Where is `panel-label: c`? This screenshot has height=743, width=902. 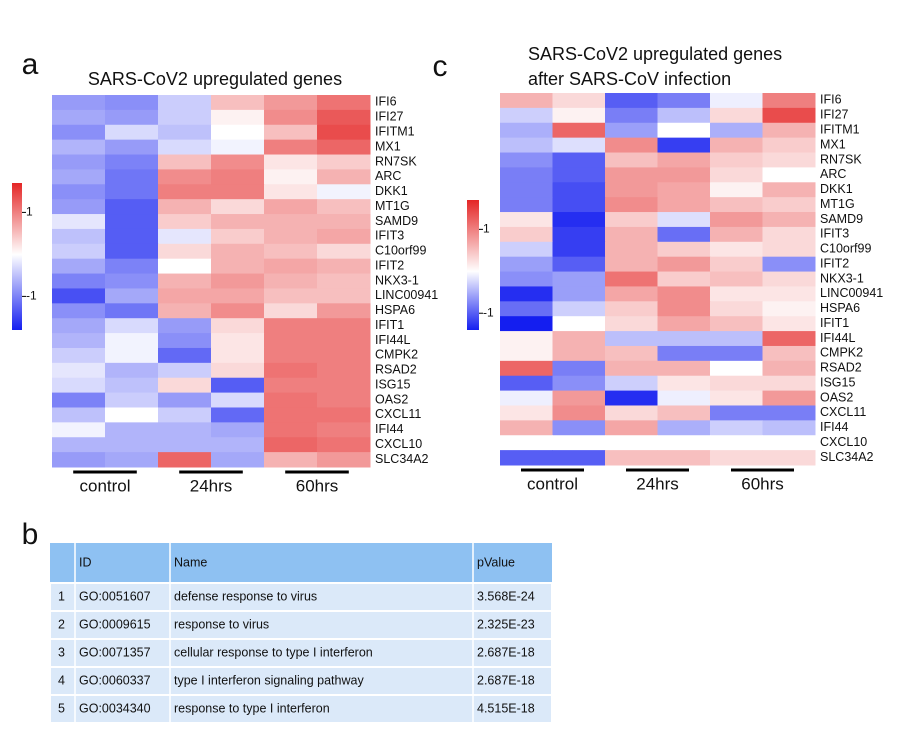 panel-label: c is located at coordinates (440, 66).